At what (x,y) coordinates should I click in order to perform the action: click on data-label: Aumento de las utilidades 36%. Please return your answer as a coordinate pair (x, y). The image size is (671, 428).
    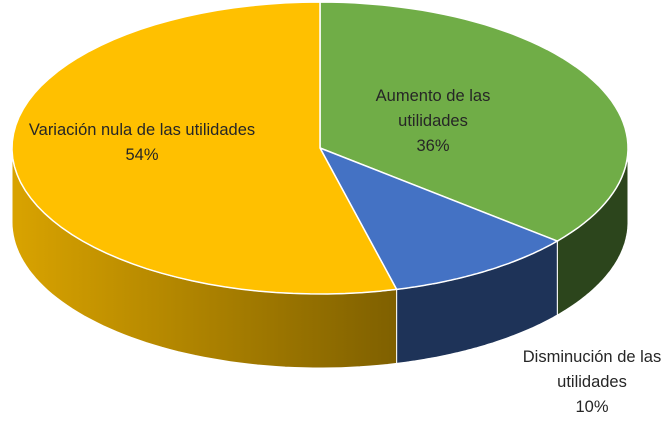
    Looking at the image, I should click on (433, 121).